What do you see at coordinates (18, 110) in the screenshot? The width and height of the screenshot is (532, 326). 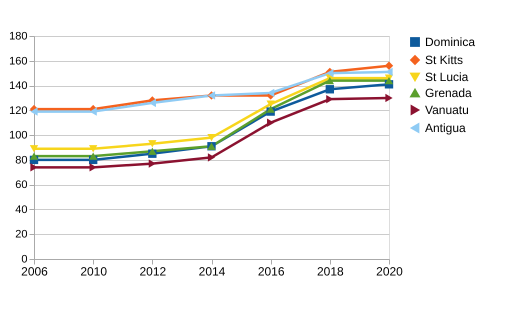 I see `y-tick-label: 120` at bounding box center [18, 110].